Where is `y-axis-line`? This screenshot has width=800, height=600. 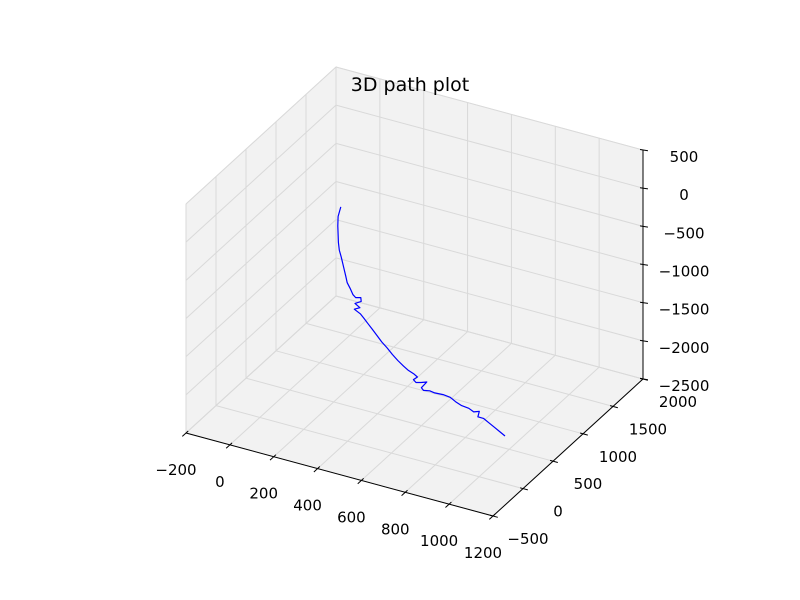
y-axis-line is located at coordinates (568, 447).